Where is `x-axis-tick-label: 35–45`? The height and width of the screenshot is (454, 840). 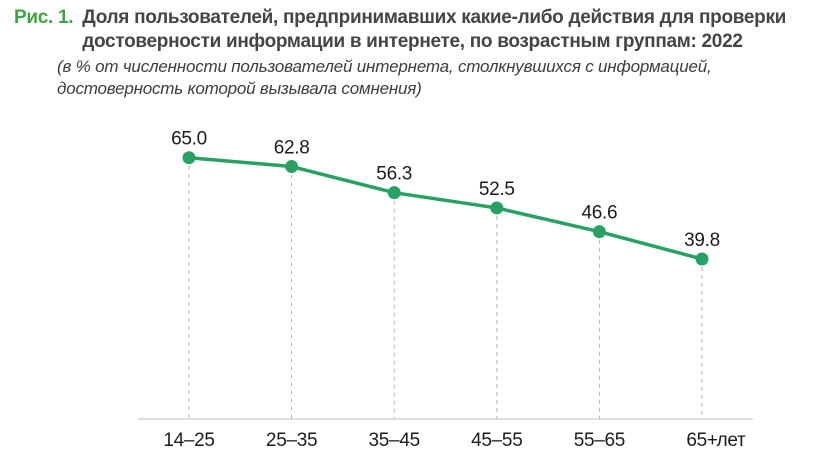
x-axis-tick-label: 35–45 is located at coordinates (394, 440).